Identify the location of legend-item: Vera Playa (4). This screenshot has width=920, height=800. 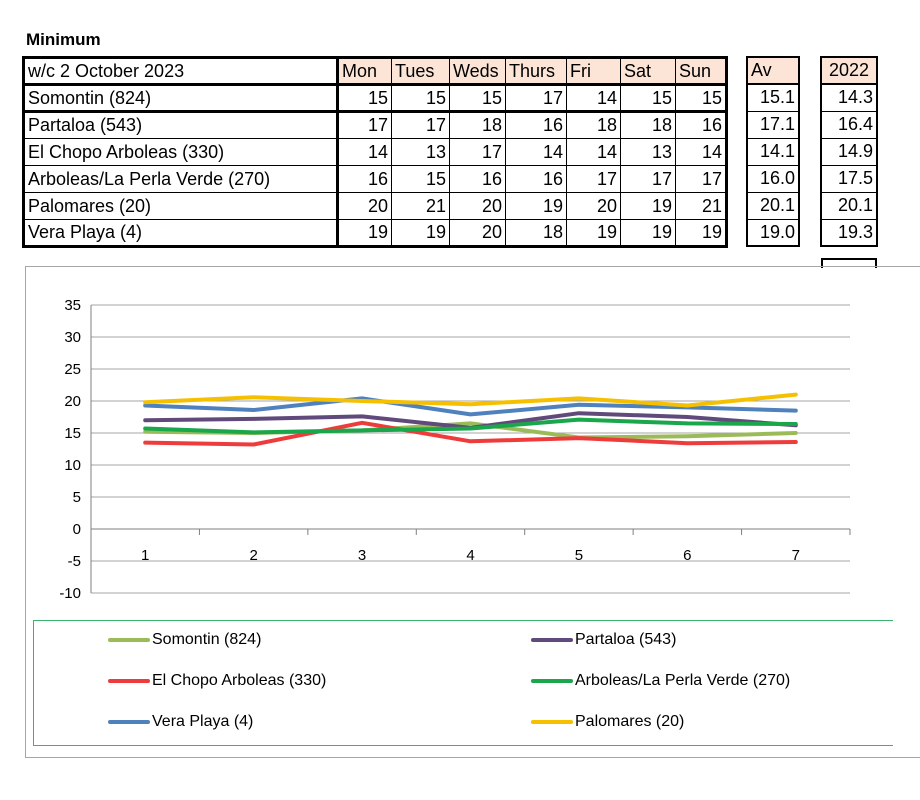
(180, 722).